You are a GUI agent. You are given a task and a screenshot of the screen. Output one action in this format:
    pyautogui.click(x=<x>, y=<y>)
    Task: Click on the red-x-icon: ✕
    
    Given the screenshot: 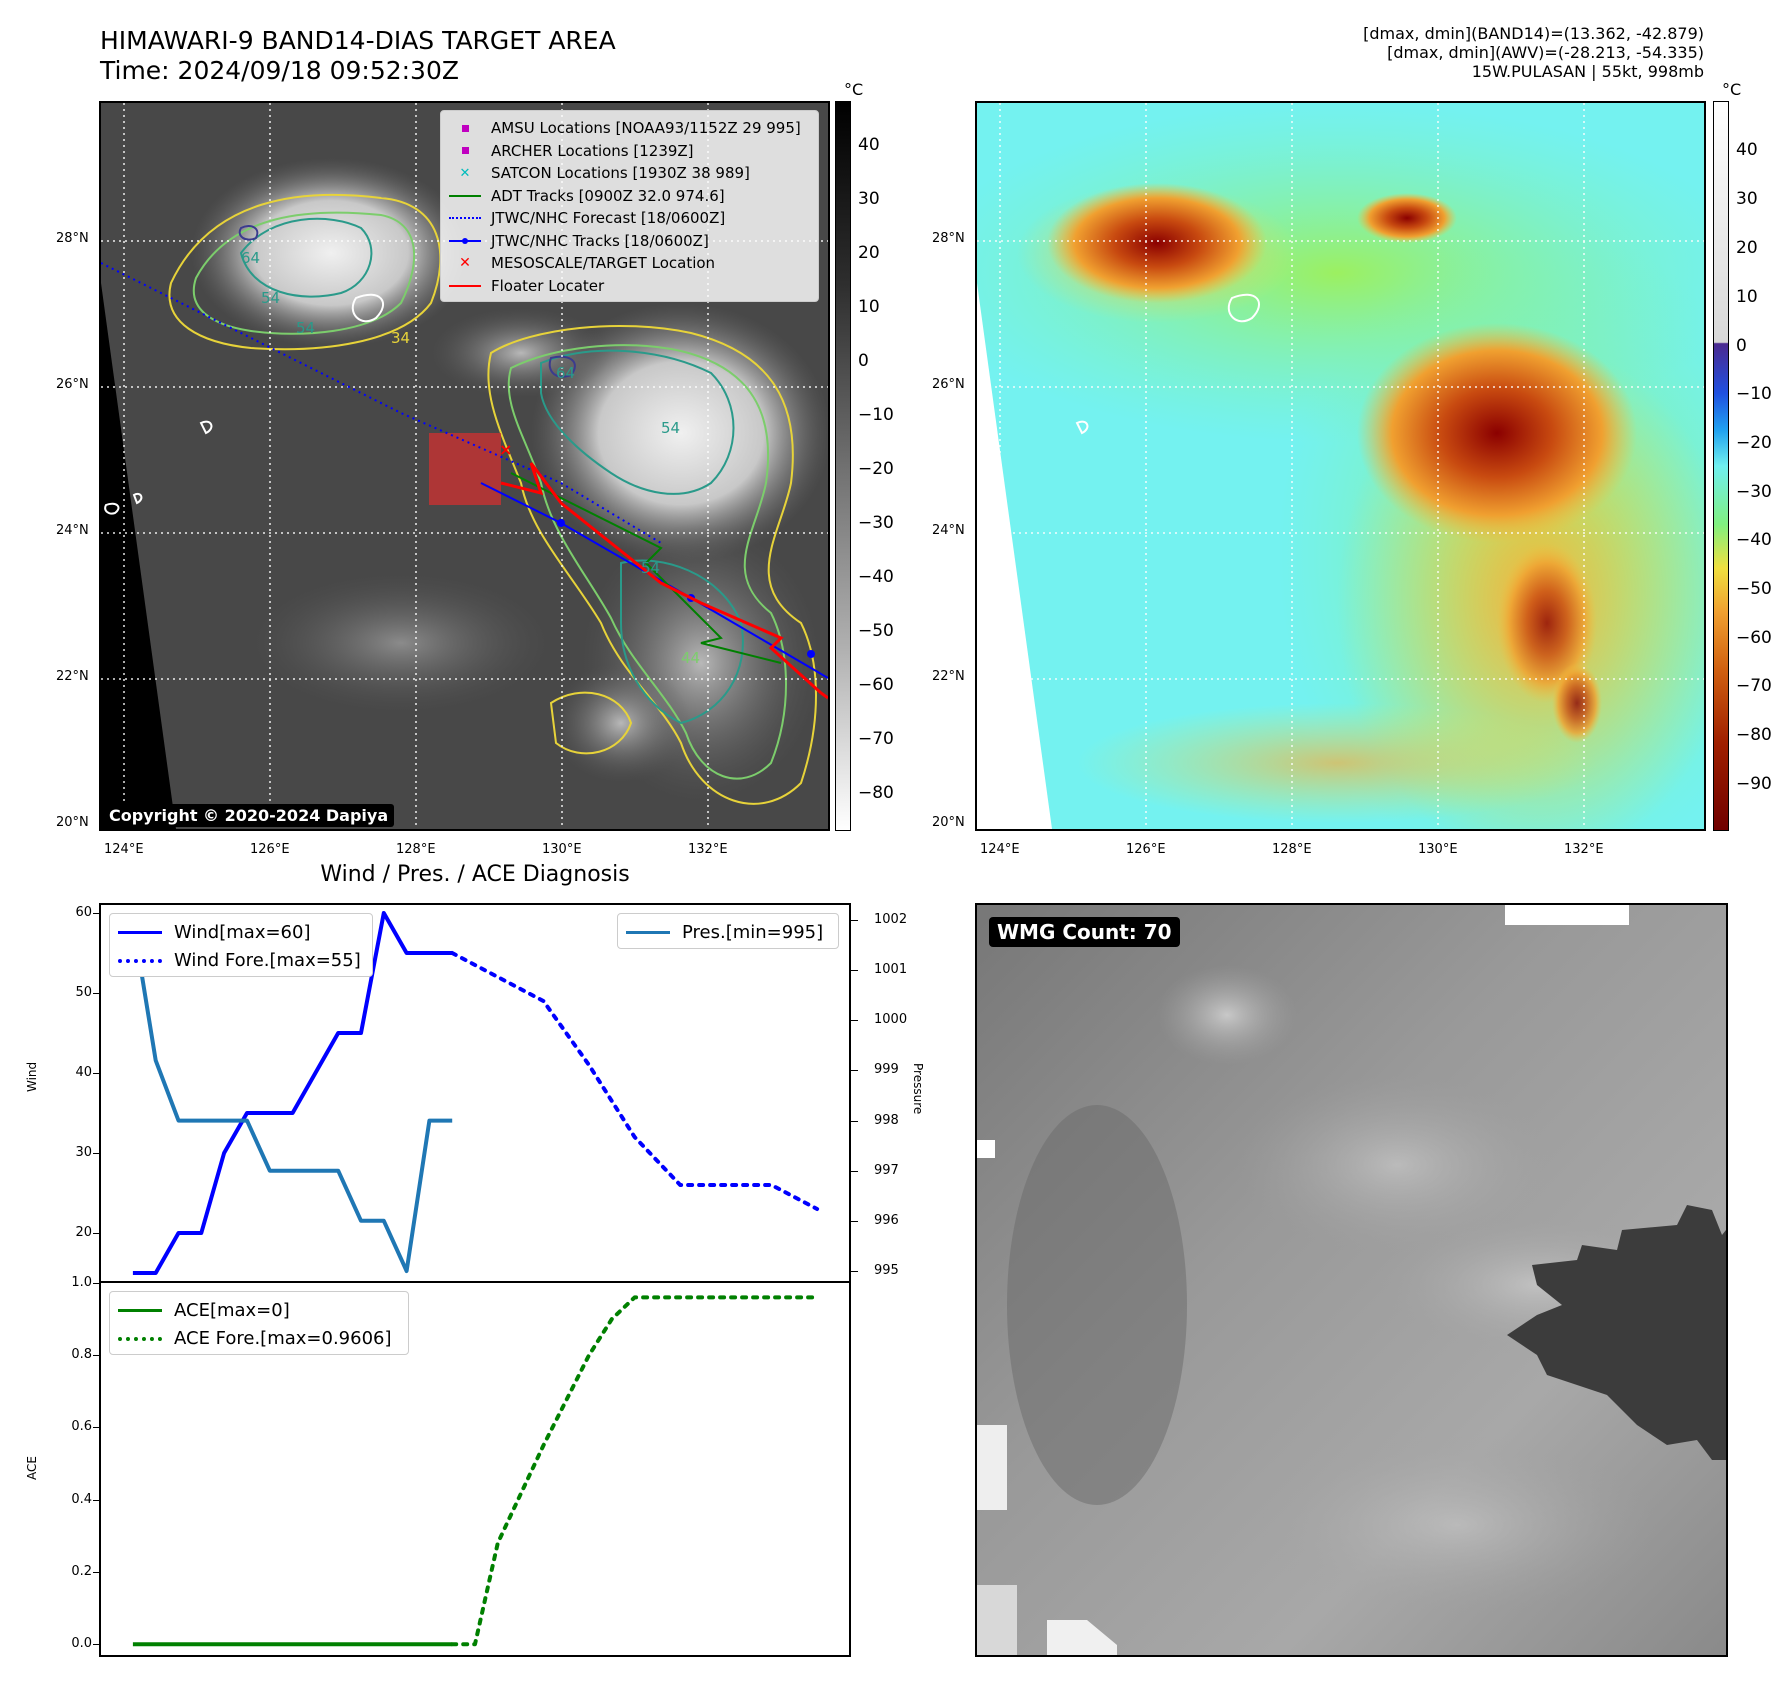 What is the action you would take?
    pyautogui.click(x=465, y=263)
    